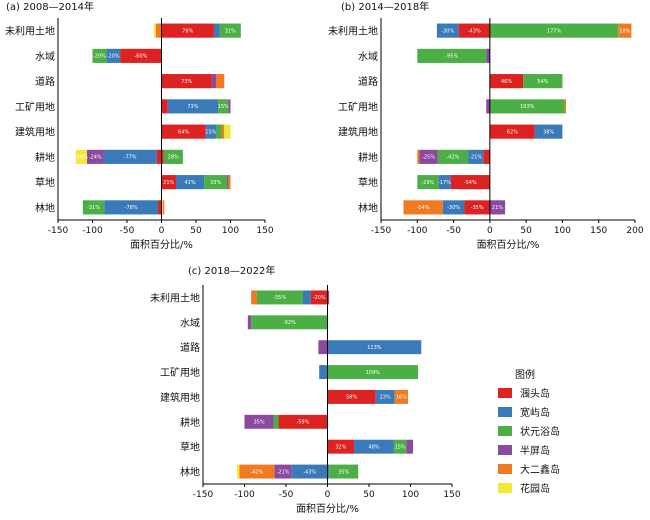 The width and height of the screenshot is (650, 520). I want to click on segment-label: 21%, so click(168, 183).